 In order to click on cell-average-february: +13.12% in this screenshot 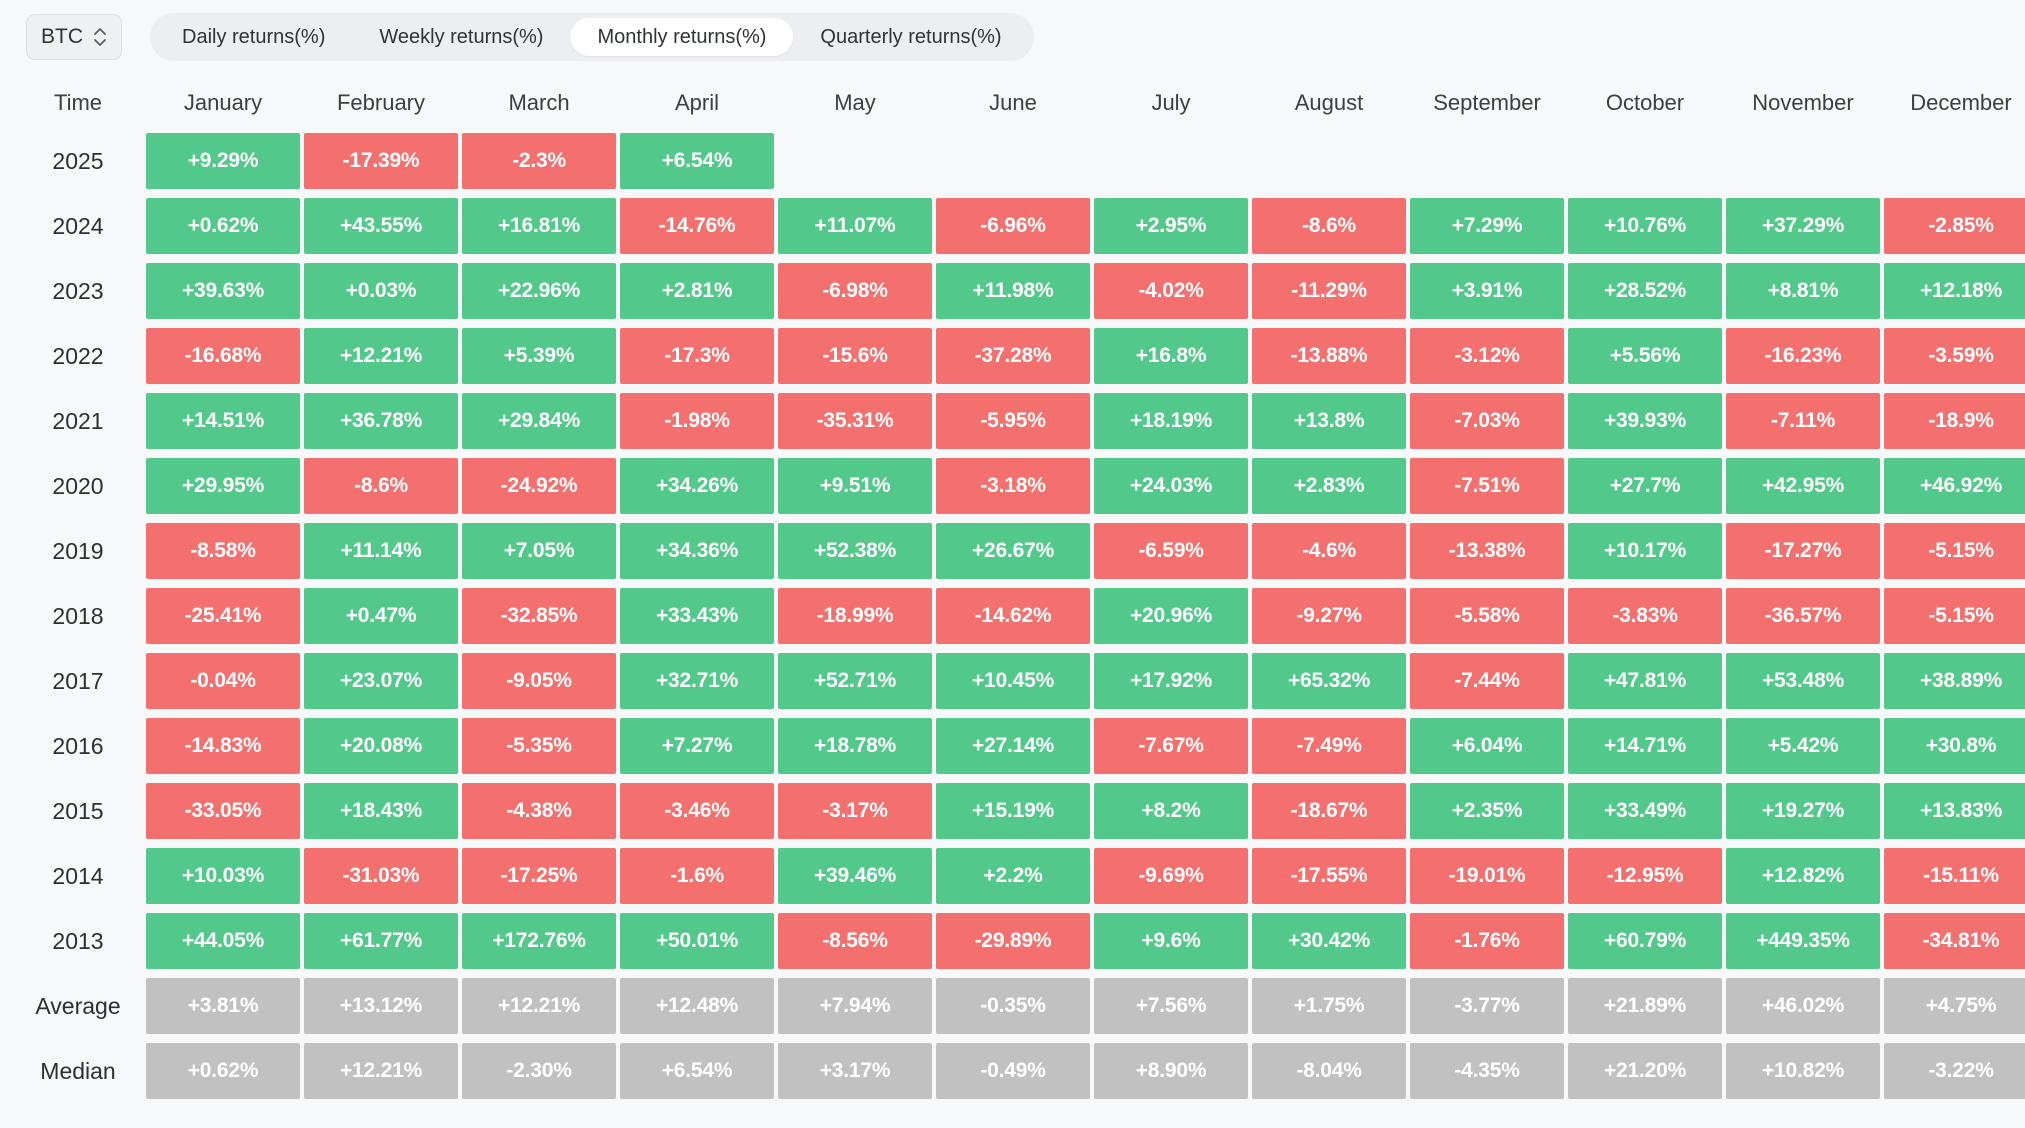, I will do `click(381, 1006)`.